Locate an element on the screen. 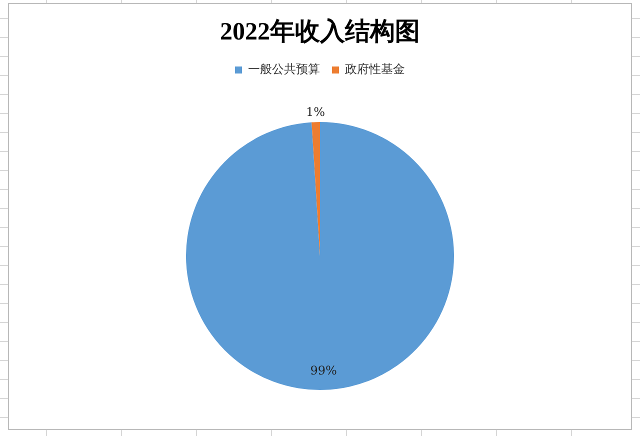  chart-title: 2022年收入结构图 is located at coordinates (320, 31).